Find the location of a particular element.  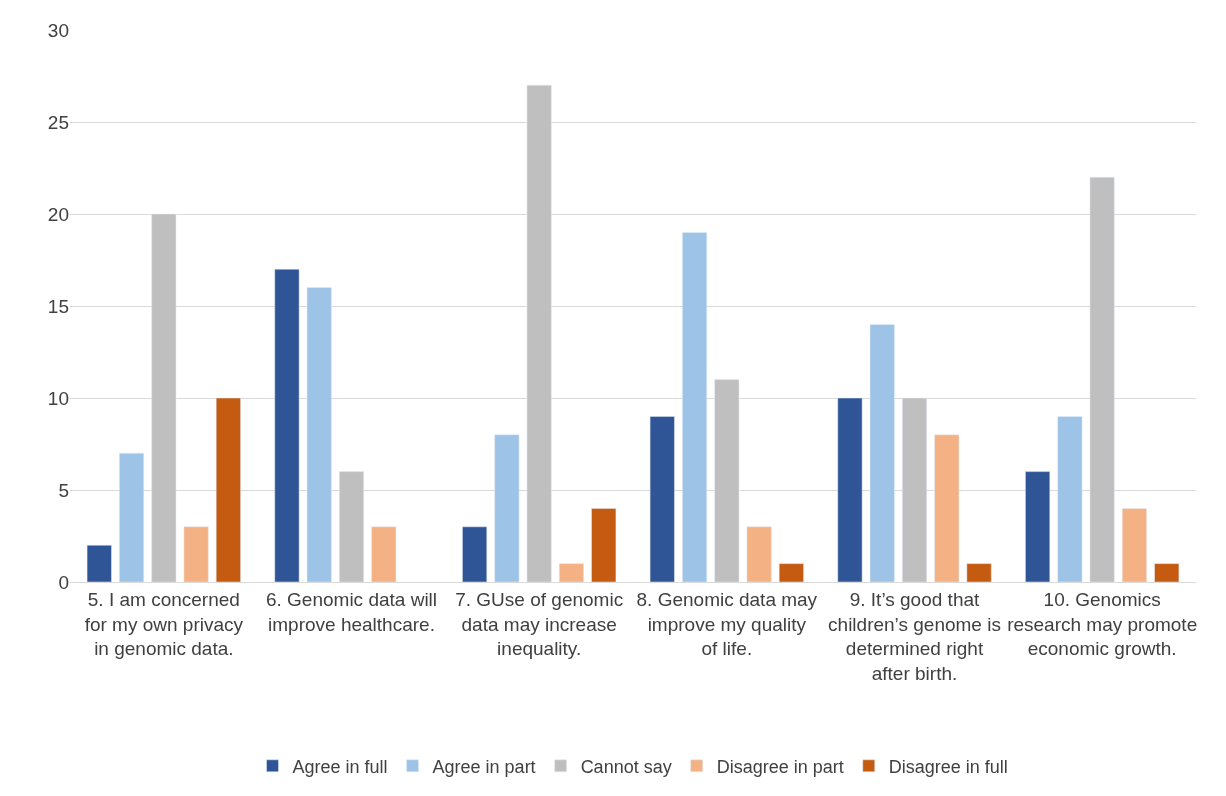

x-tick-label: 8. Genomic data may improve my quality of life. is located at coordinates (727, 624).